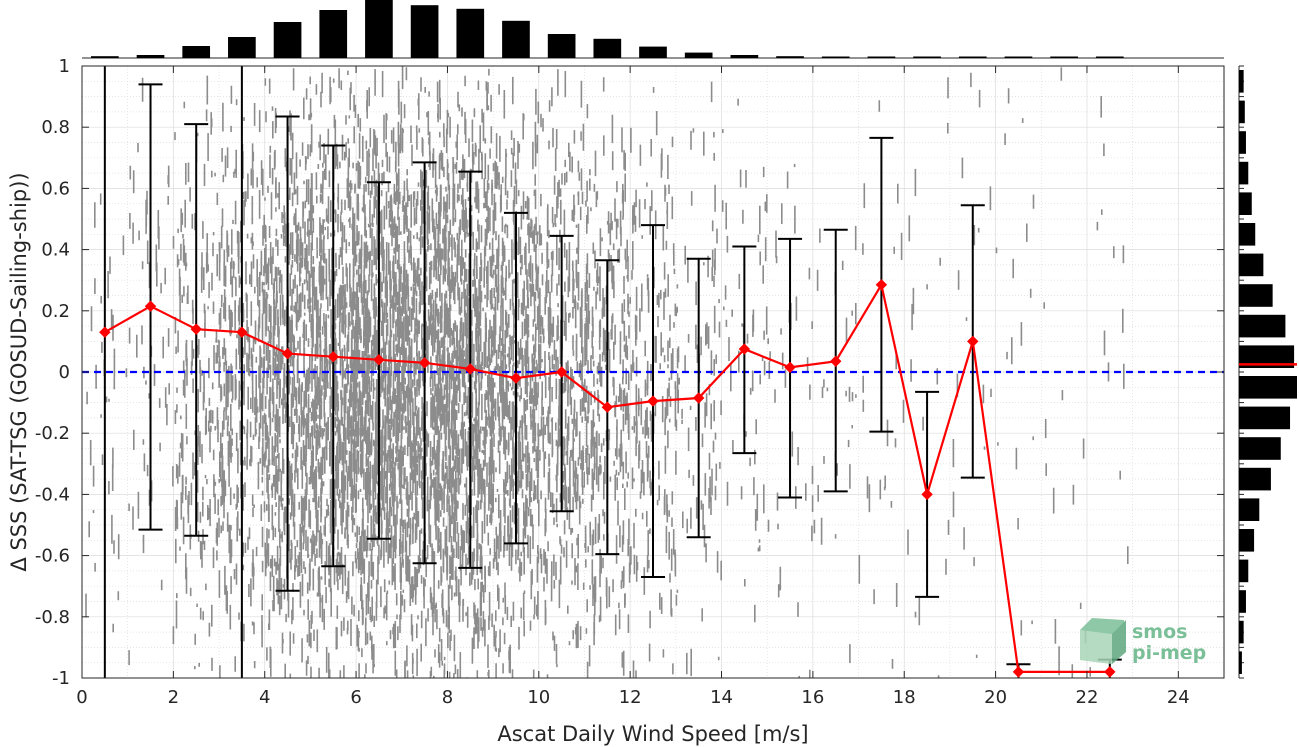 The height and width of the screenshot is (747, 1299). What do you see at coordinates (61, 678) in the screenshot?
I see `y-tick-label: -1` at bounding box center [61, 678].